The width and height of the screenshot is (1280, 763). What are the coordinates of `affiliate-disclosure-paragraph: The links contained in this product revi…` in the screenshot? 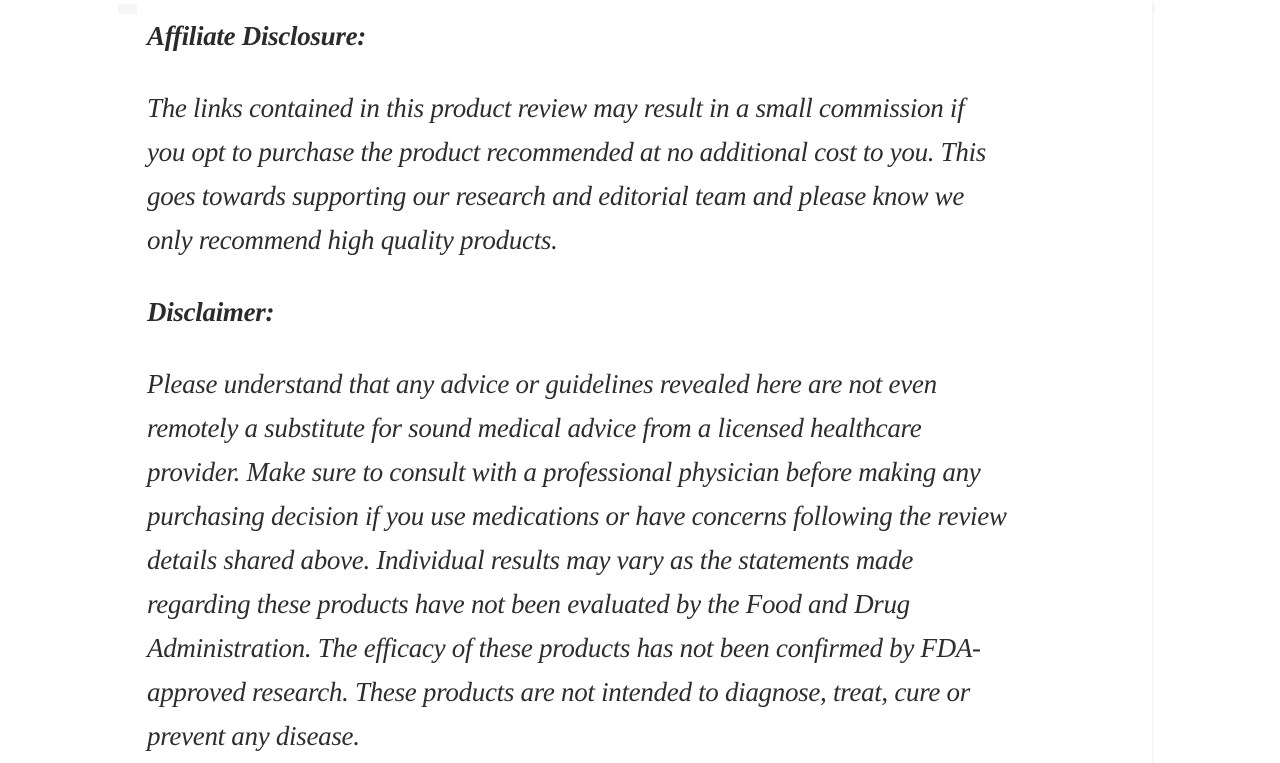 It's located at (566, 174).